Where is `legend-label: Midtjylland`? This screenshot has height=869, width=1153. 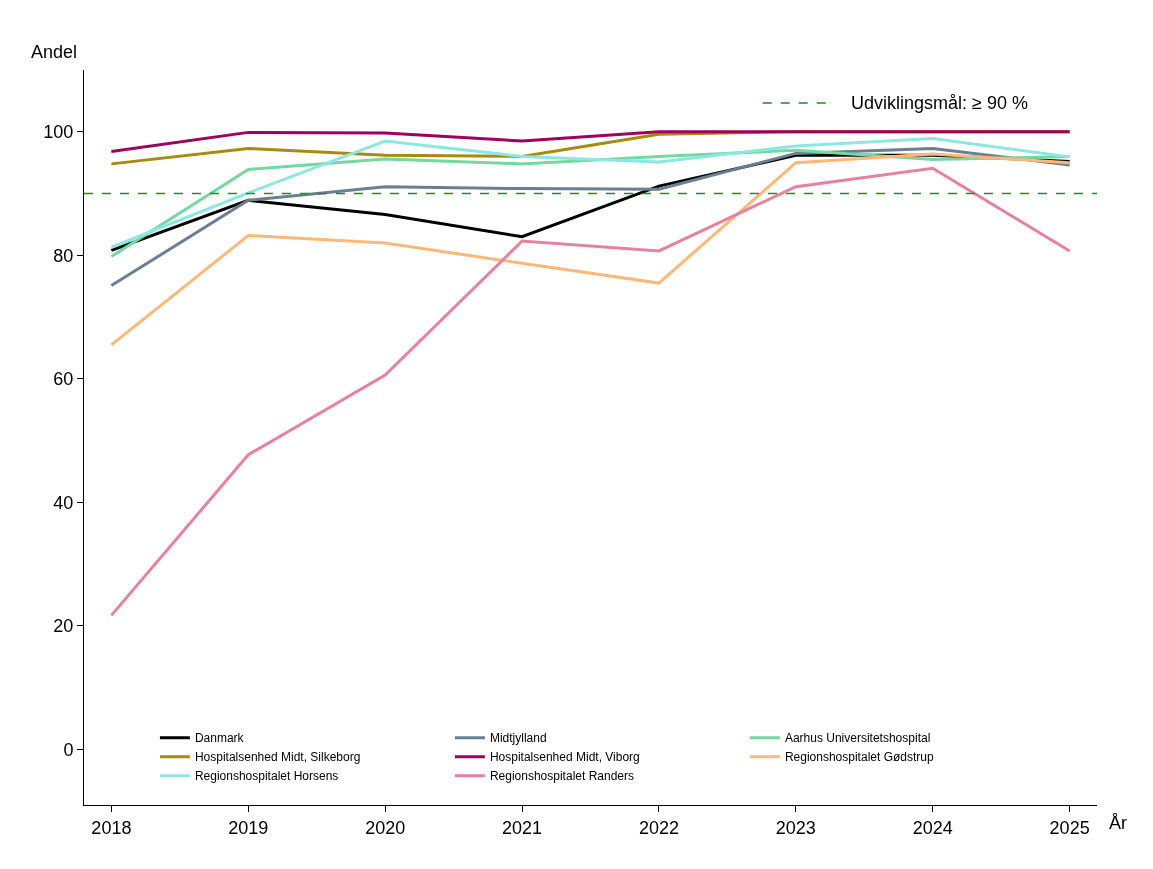 legend-label: Midtjylland is located at coordinates (518, 738).